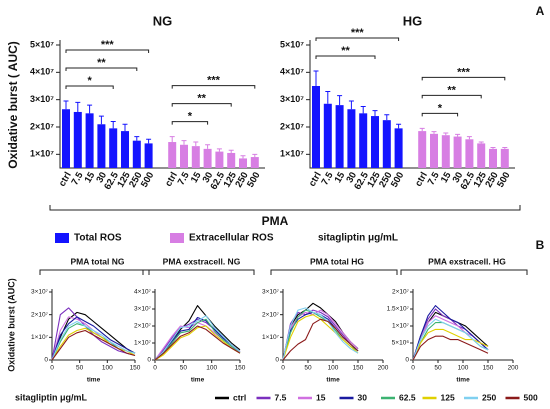 The image size is (550, 409). Describe the element at coordinates (363, 397) in the screenshot. I see `legend-label: 30` at that location.